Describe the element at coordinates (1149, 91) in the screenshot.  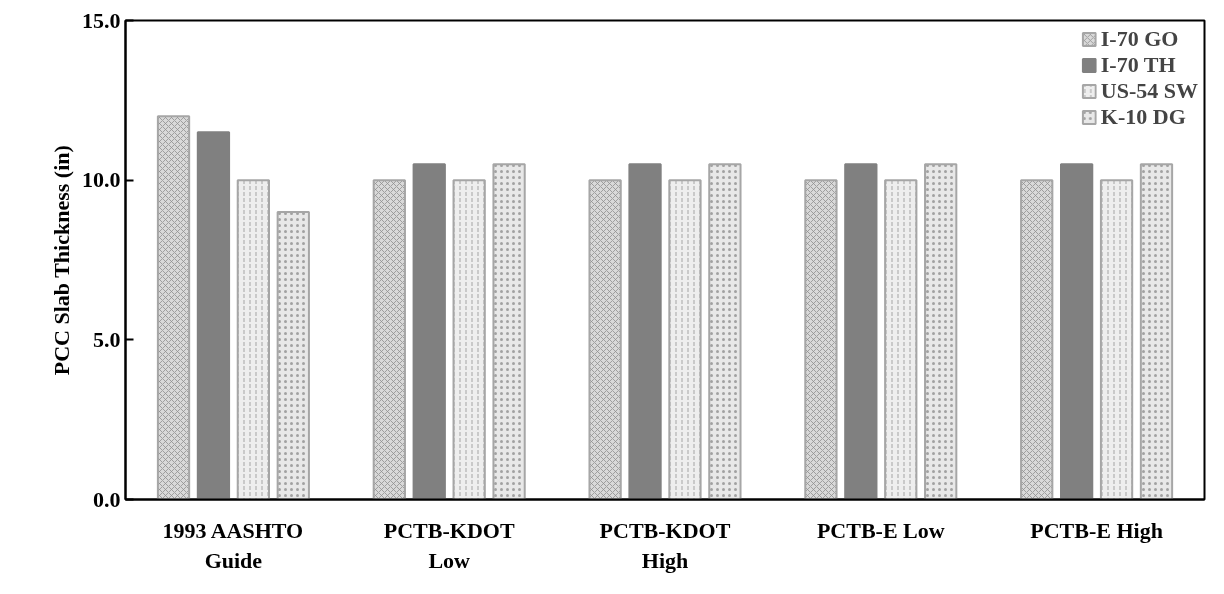
I see `legend-label: US-54 SW` at that location.